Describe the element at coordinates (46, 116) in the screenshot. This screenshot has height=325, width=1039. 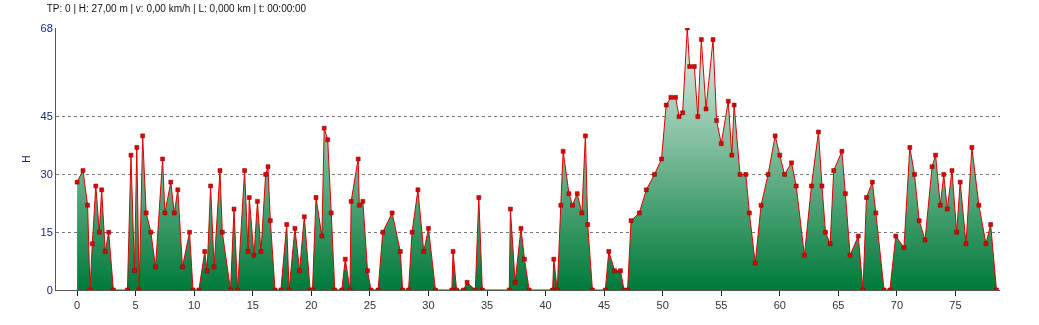
I see `y-tick-label: 45` at that location.